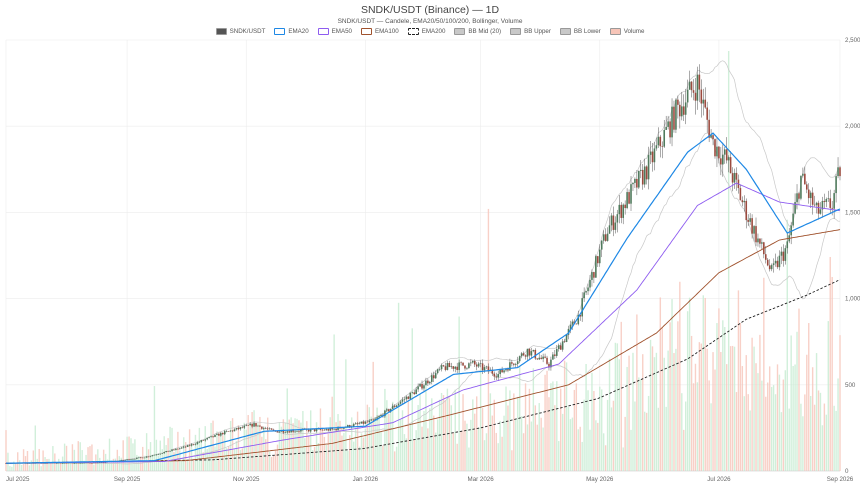 The height and width of the screenshot is (484, 860). What do you see at coordinates (379, 31) in the screenshot?
I see `legend-item: EMA100` at bounding box center [379, 31].